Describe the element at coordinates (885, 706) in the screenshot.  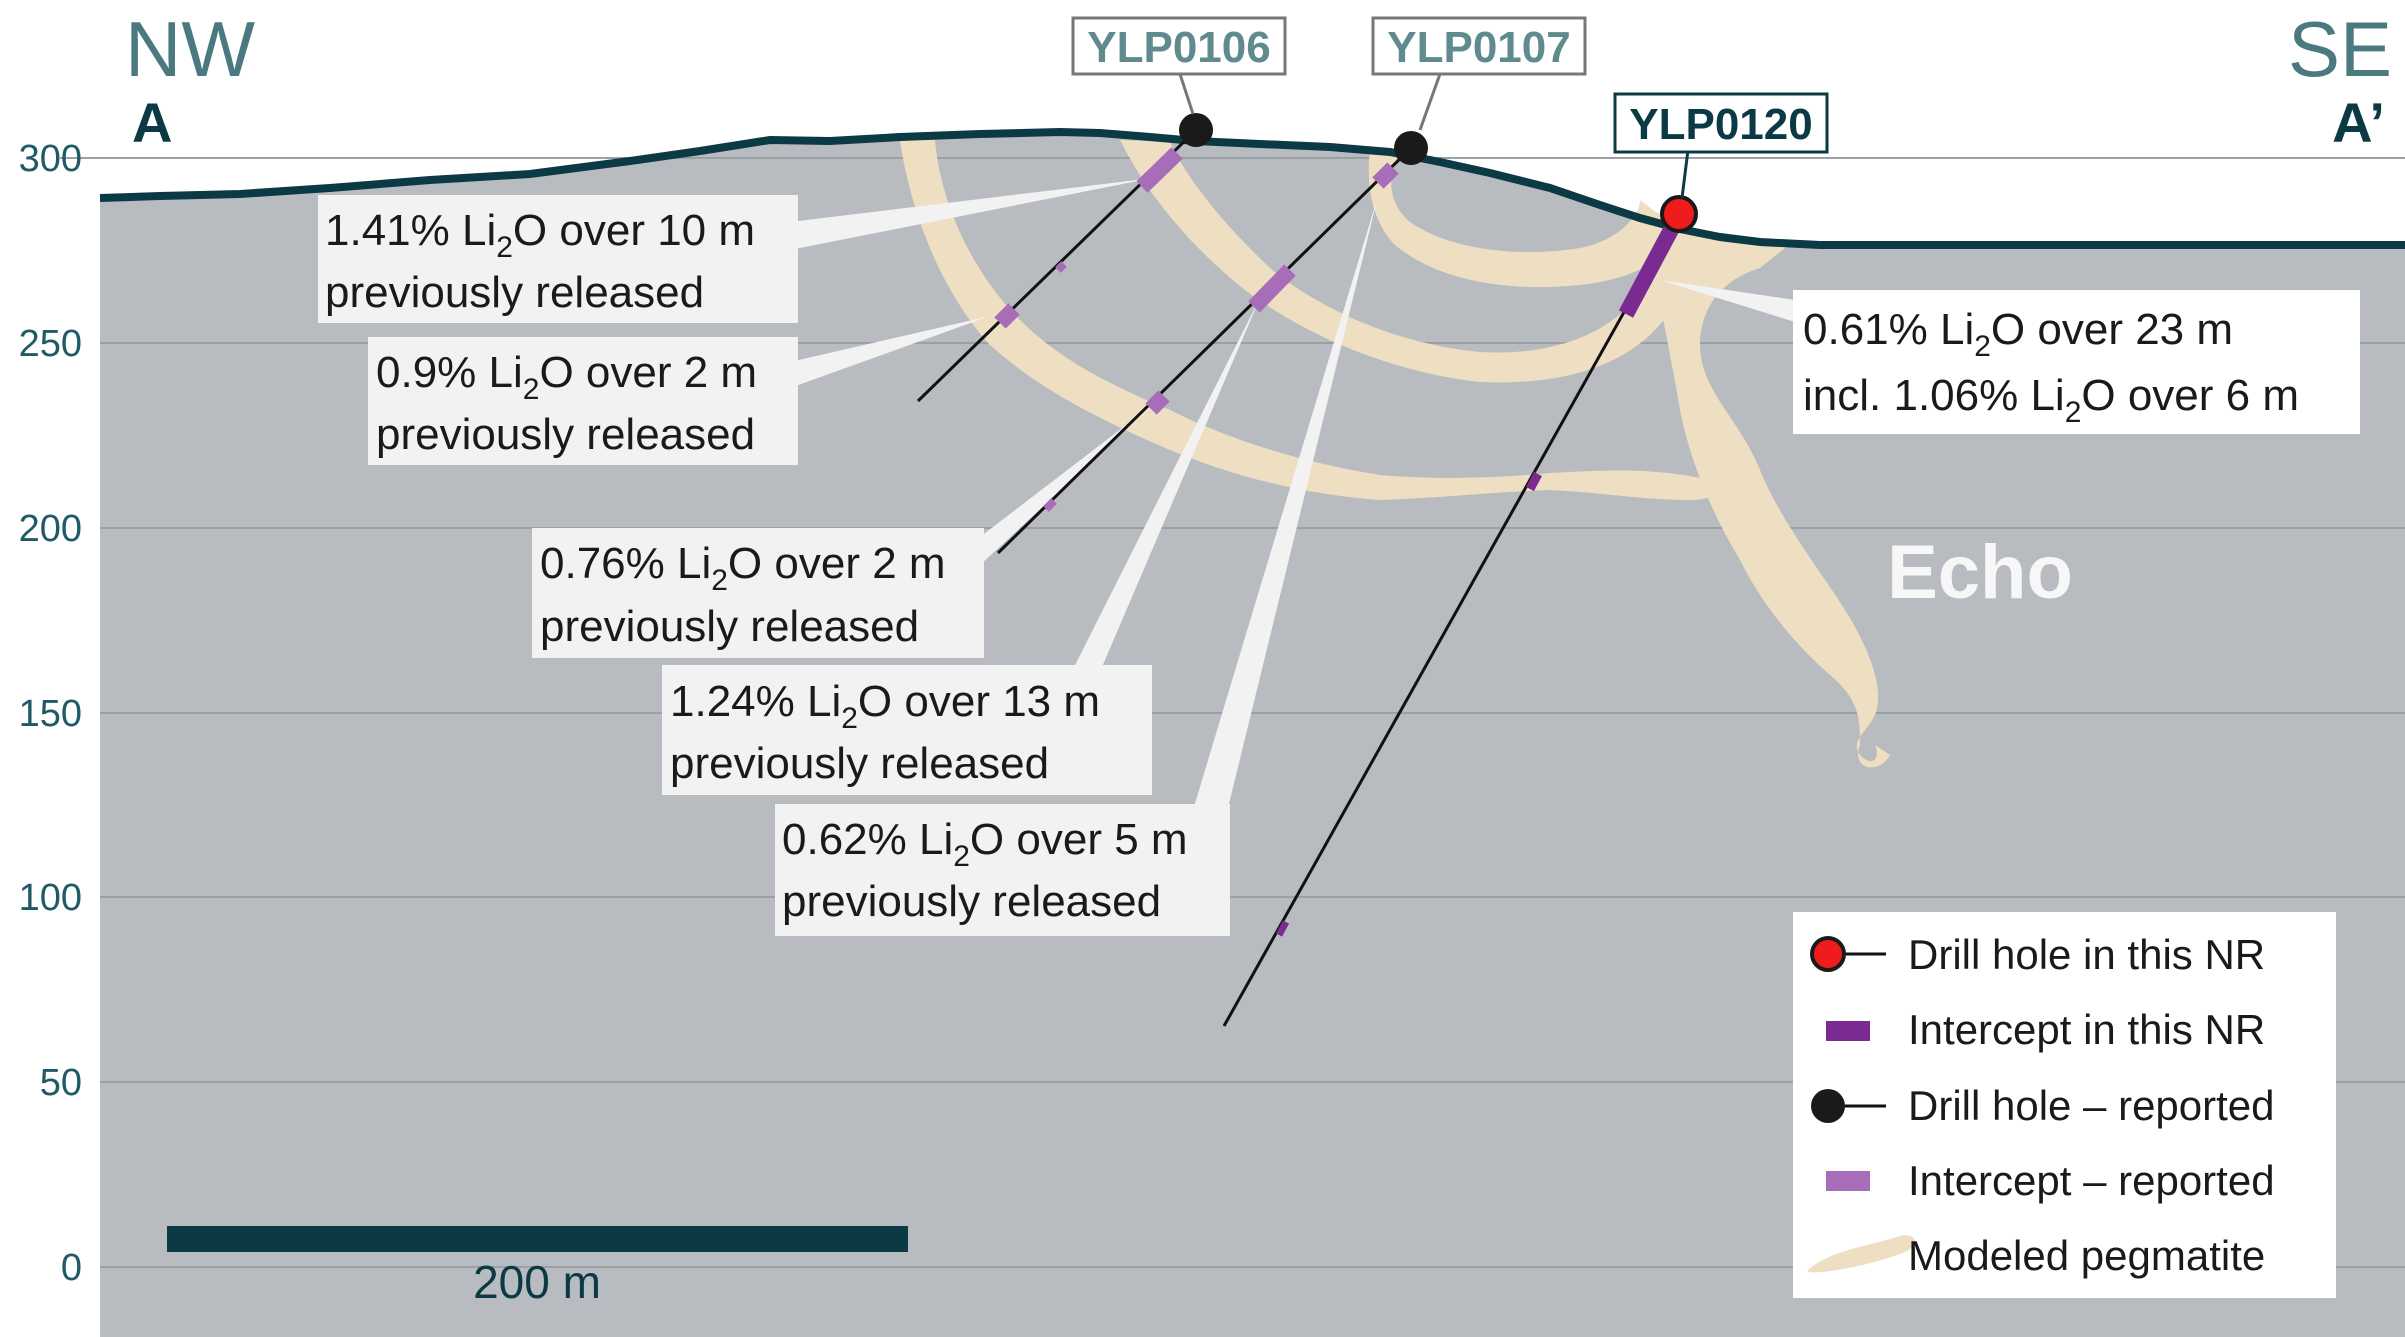
I see `svg-text: 1.24% Li2O over 13 m` at that location.